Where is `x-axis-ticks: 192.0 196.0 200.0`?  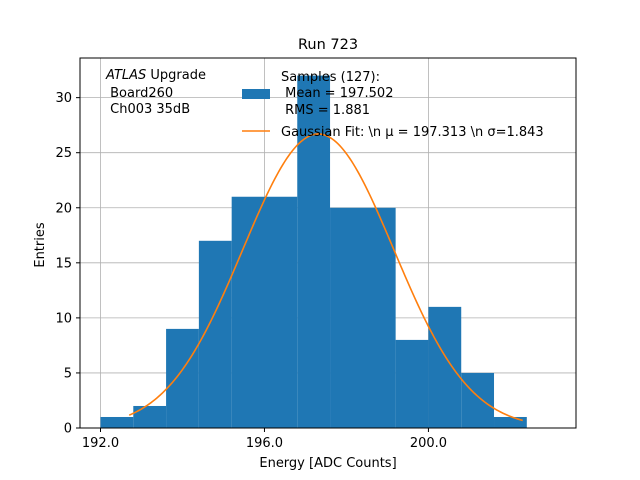
x-axis-ticks: 192.0 196.0 200.0 is located at coordinates (264, 439).